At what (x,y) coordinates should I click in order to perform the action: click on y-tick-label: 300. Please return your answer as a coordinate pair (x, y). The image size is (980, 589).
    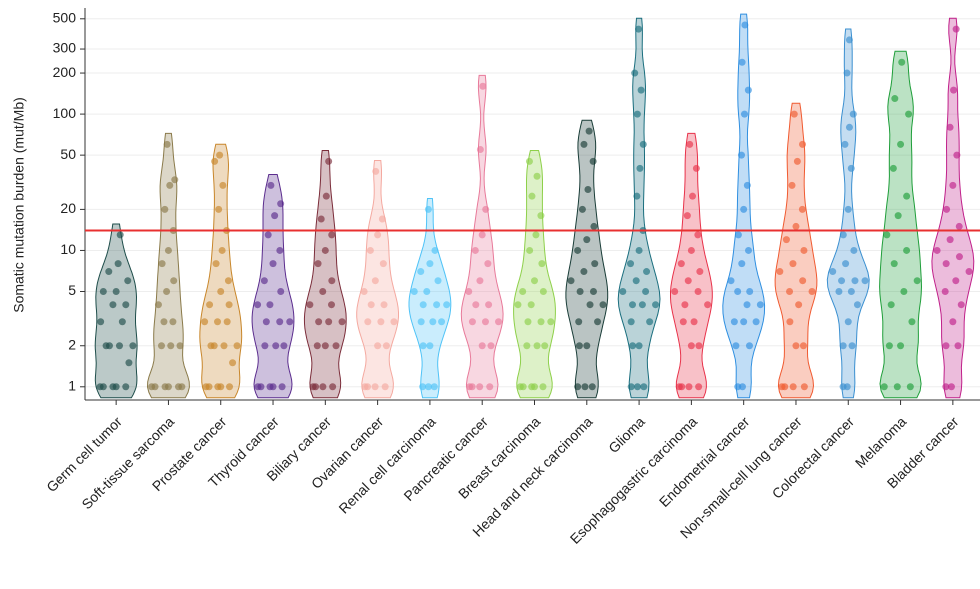
    Looking at the image, I should click on (65, 48).